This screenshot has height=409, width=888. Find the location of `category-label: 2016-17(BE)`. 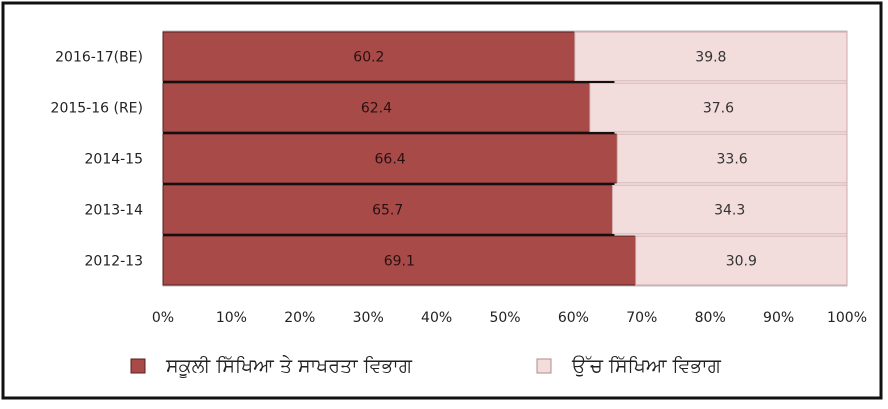

category-label: 2016-17(BE) is located at coordinates (99, 58).